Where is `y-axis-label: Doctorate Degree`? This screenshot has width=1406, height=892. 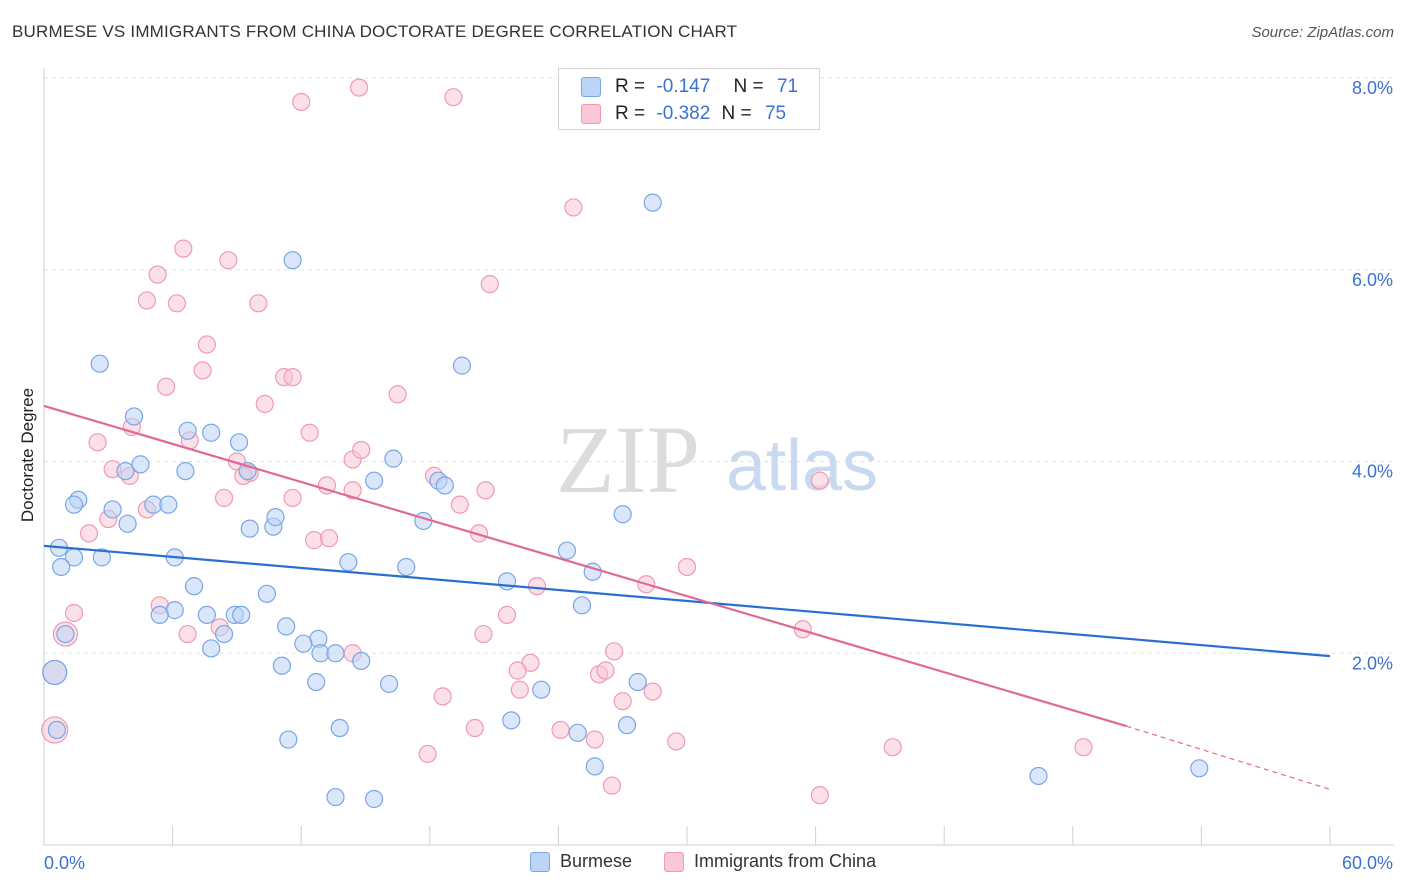 y-axis-label: Doctorate Degree is located at coordinates (27, 455).